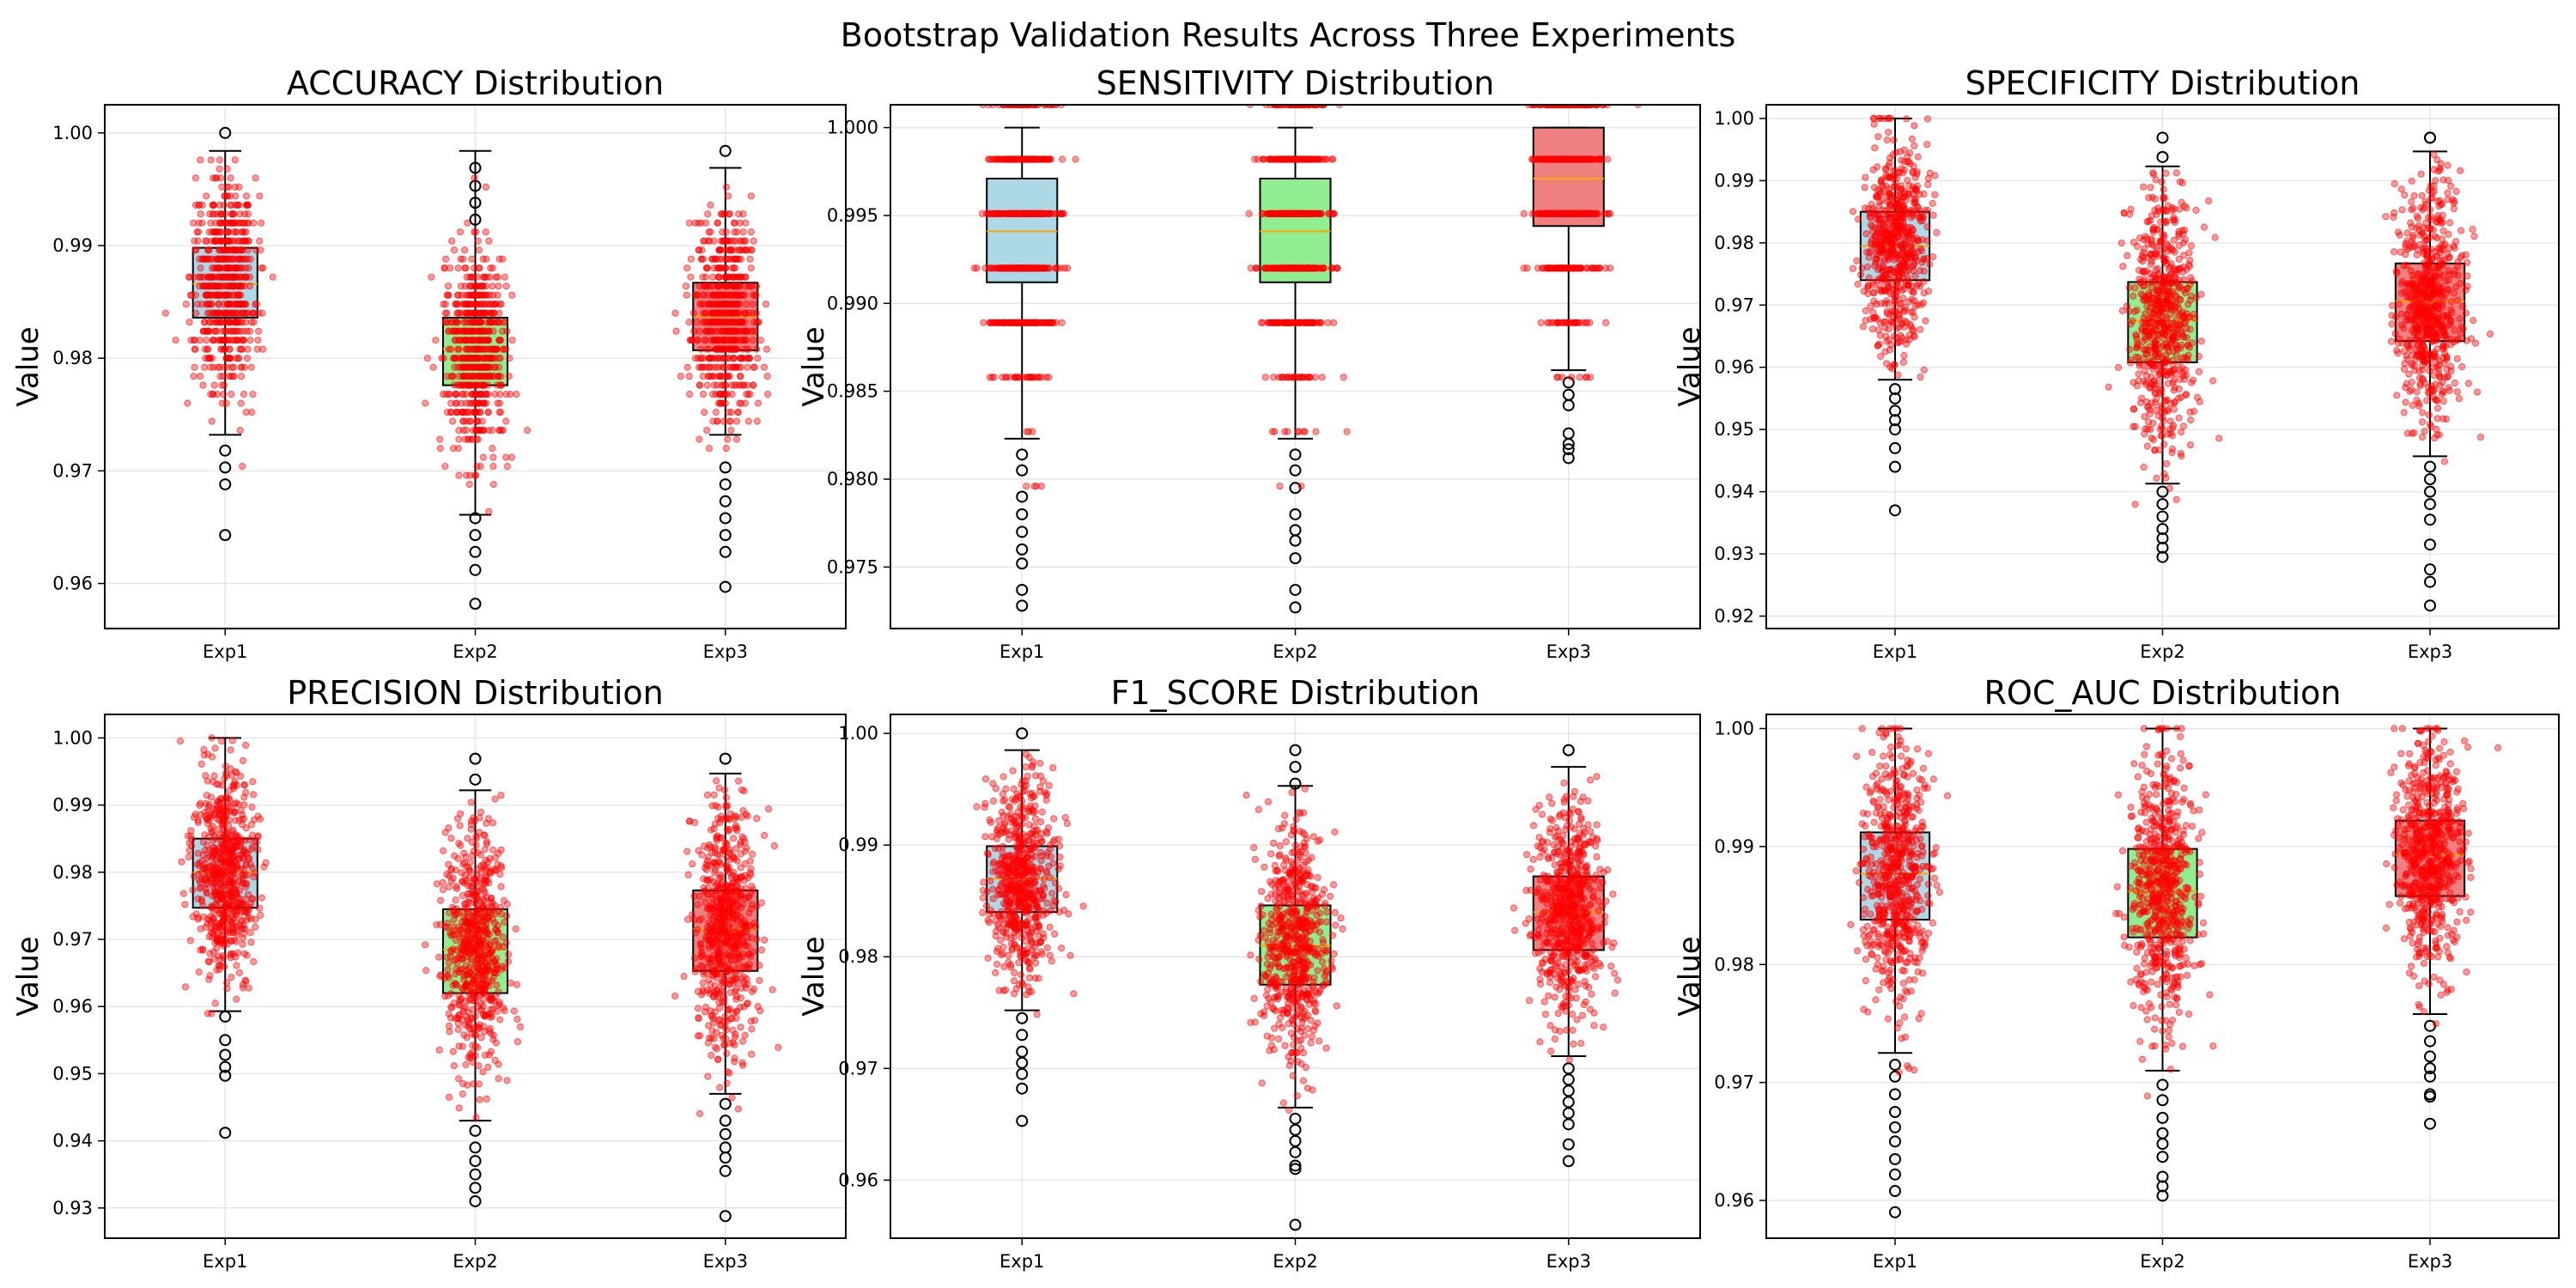 The height and width of the screenshot is (1288, 2576). Describe the element at coordinates (1734, 616) in the screenshot. I see `y-tick-label: 0.92` at that location.